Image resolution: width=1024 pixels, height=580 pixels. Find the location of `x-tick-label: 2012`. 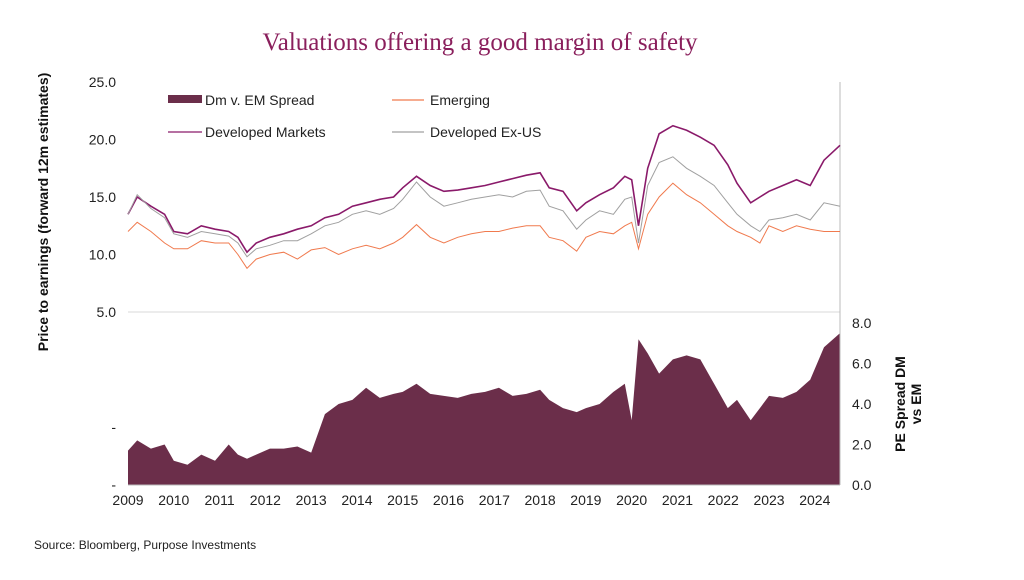

x-tick-label: 2012 is located at coordinates (265, 500).